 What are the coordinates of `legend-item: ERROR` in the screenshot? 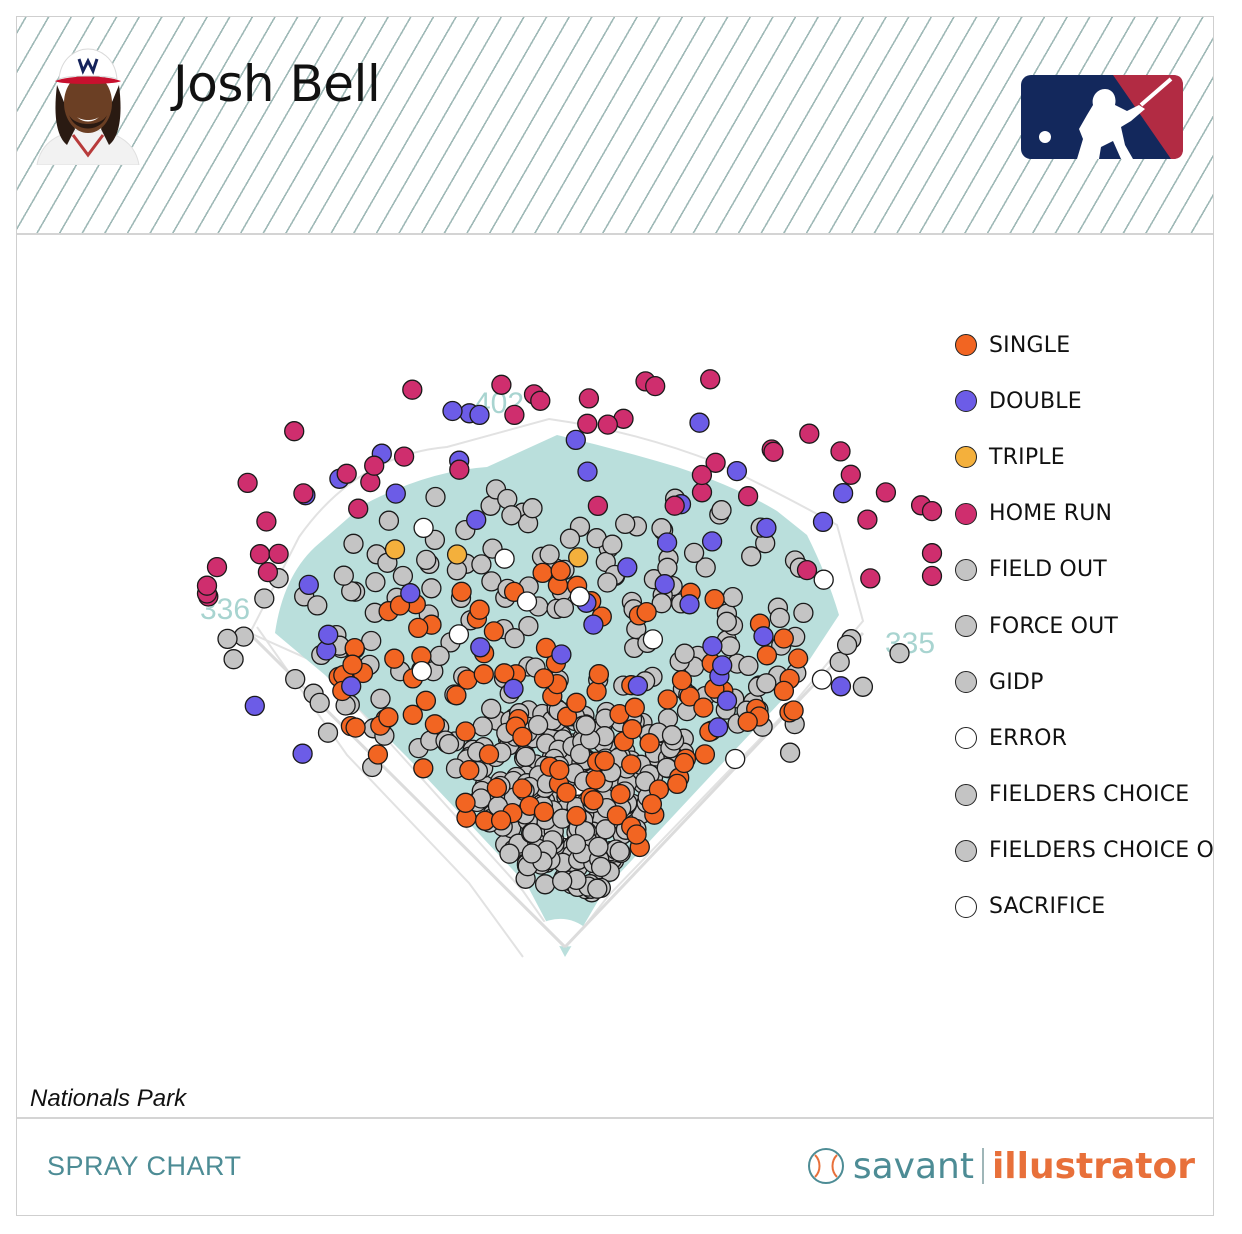 It's located at (1085, 738).